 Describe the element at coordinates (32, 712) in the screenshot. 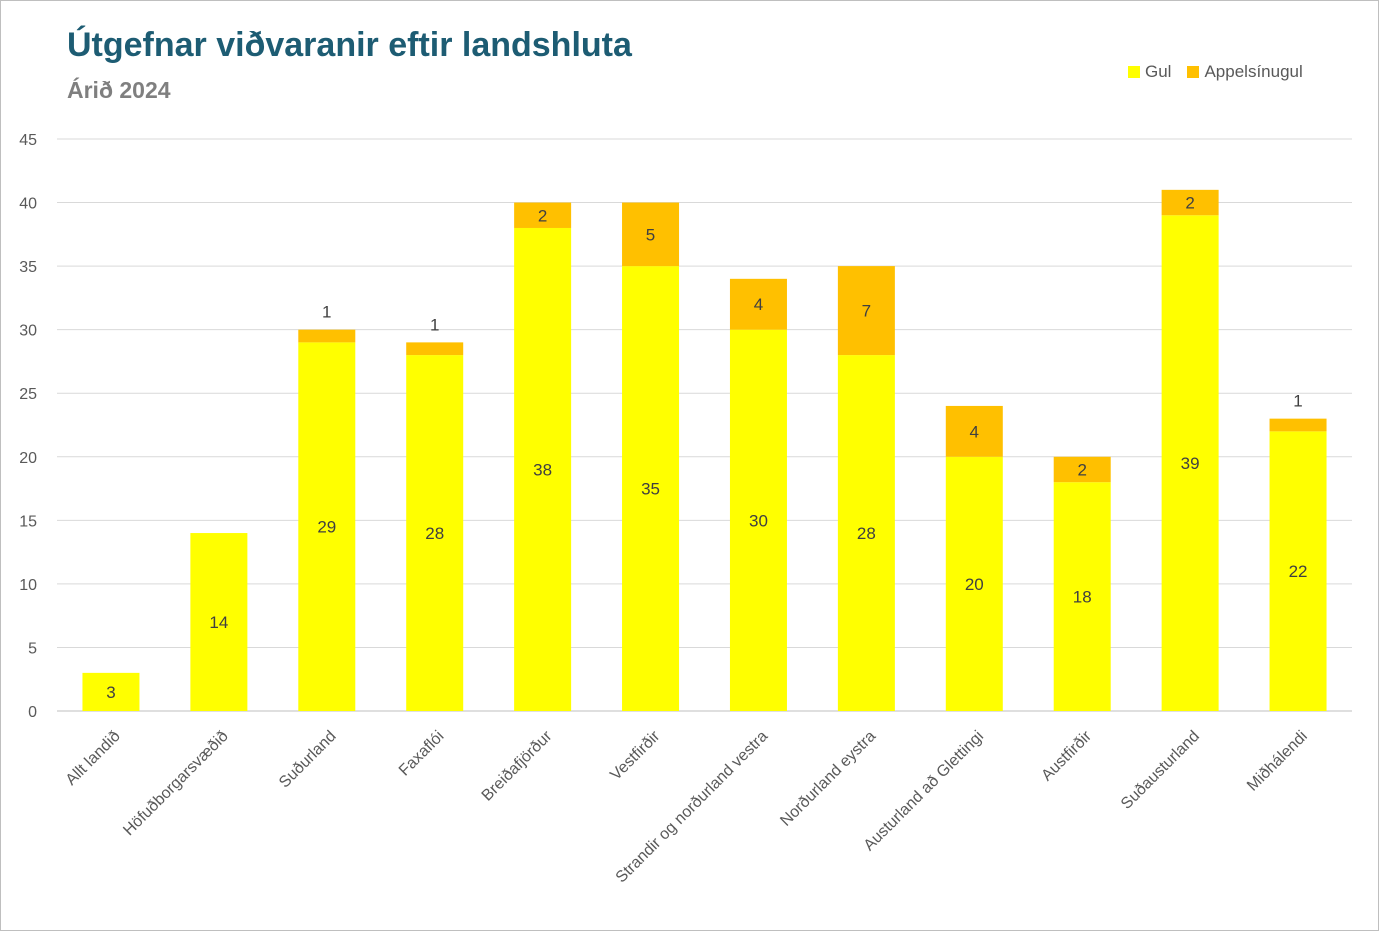

I see `y-tick-label: 0` at that location.